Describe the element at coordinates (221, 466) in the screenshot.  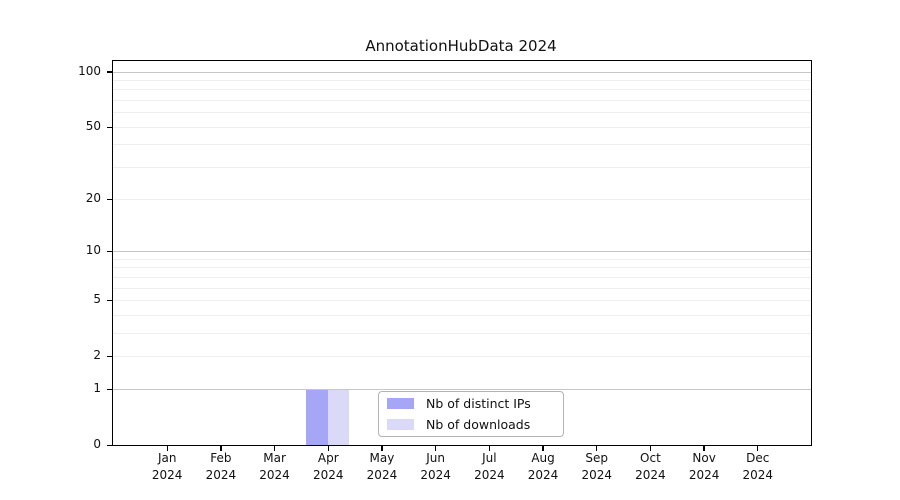
I see `x-tick-label: Feb 2024` at that location.